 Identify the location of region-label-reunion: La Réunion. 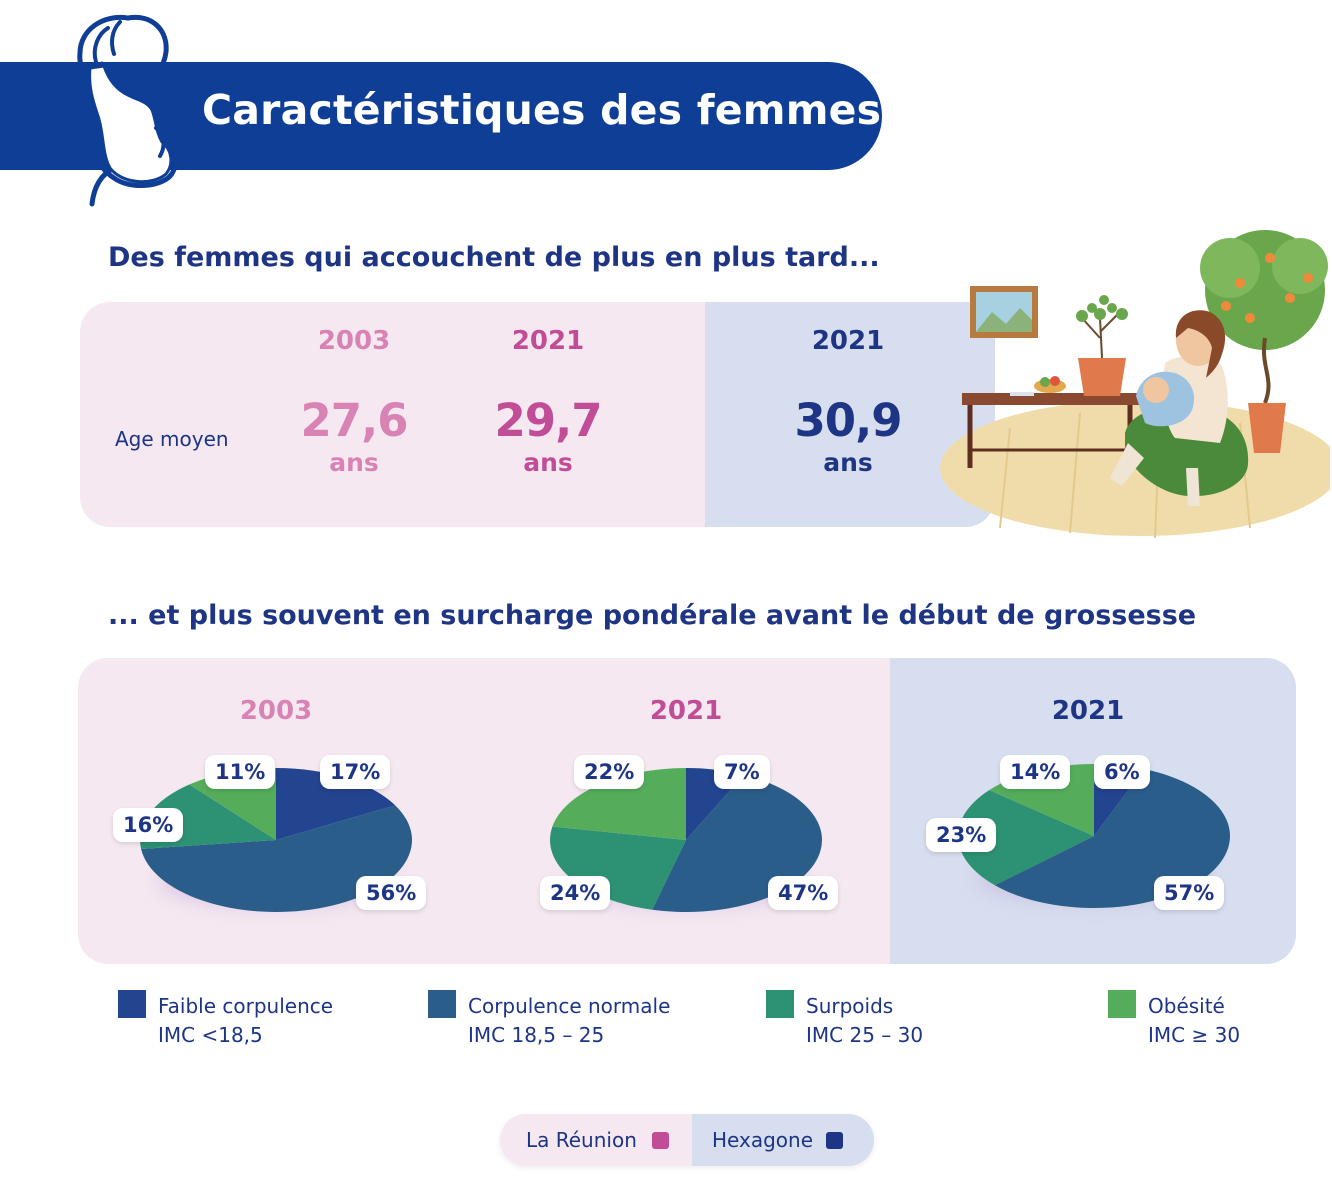
(581, 1140).